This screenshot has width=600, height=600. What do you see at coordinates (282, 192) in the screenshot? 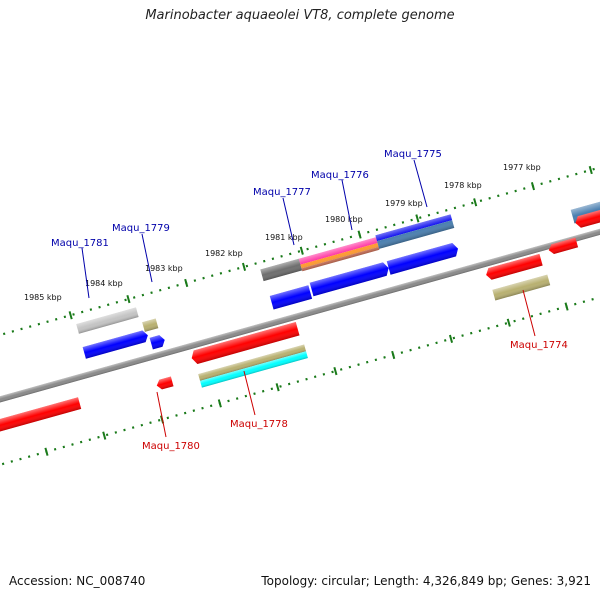
I see `label-maqu-1777: Maqu_1777` at bounding box center [282, 192].